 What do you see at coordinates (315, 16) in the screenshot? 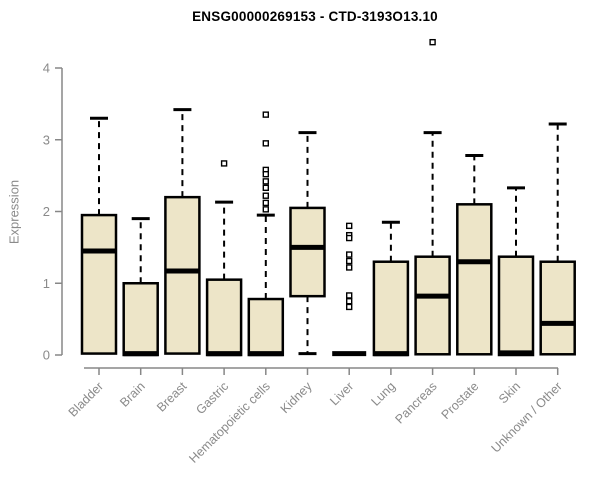
I see `chart-title: ENSG00000269153 - CTD-3193O13.10` at bounding box center [315, 16].